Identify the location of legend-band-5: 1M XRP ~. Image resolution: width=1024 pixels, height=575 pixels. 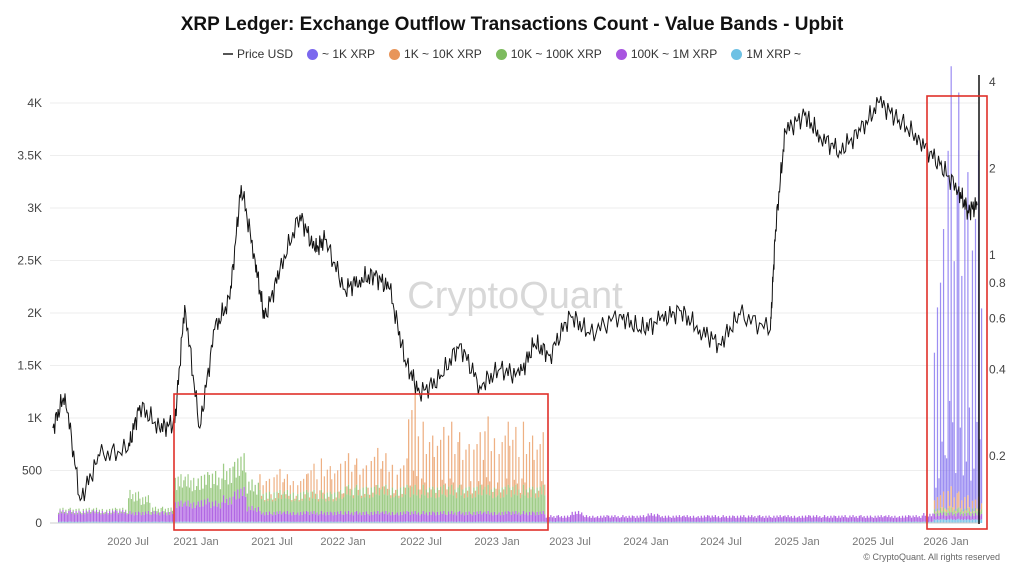
(766, 54).